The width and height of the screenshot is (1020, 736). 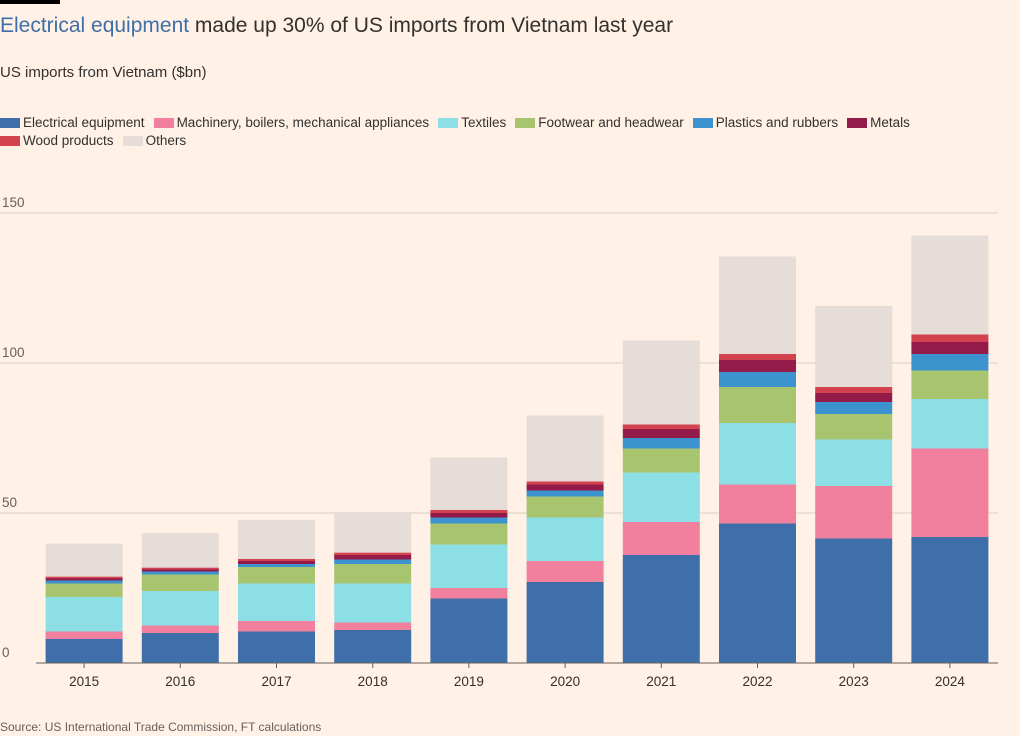 What do you see at coordinates (276, 565) in the screenshot?
I see `bar-segment-plastics-and-rubbers-2017` at bounding box center [276, 565].